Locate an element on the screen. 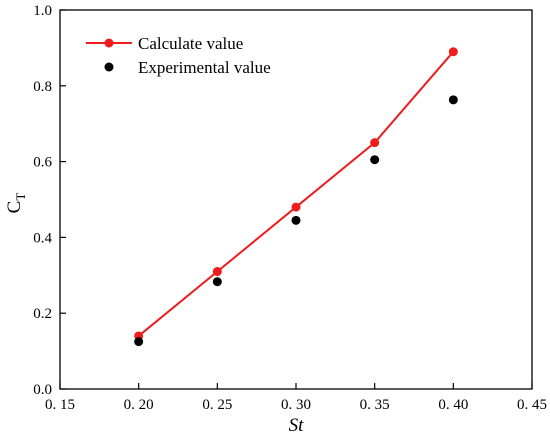  legend: Calculate value Experimental value is located at coordinates (178, 55).